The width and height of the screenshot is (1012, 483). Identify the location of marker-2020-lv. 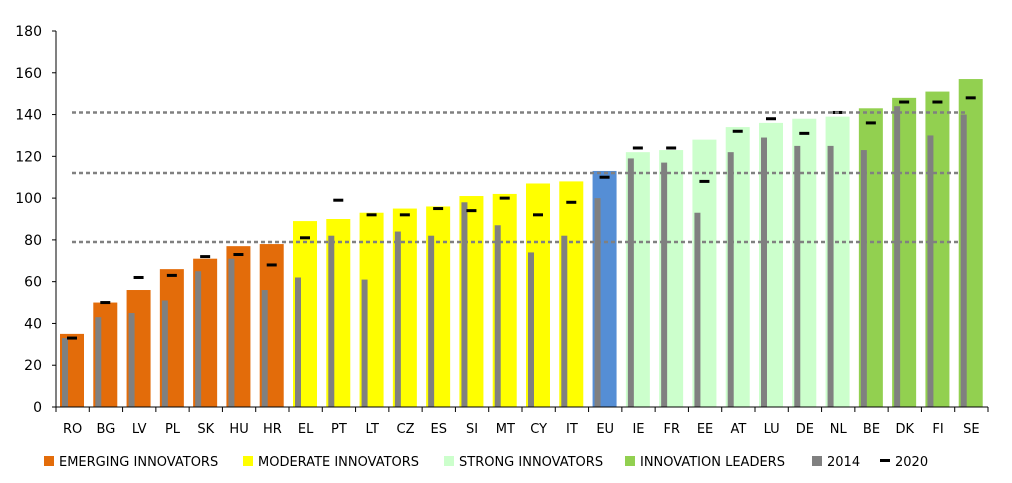
(138, 277).